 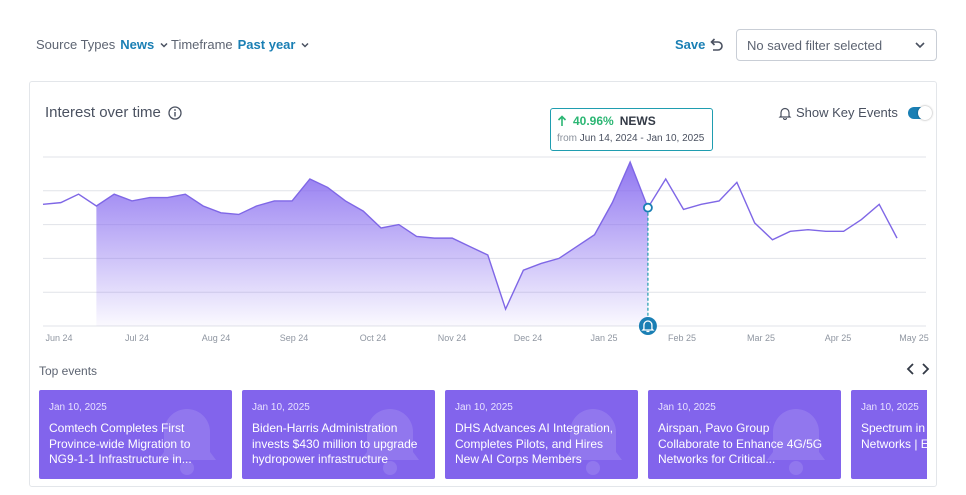 What do you see at coordinates (603, 338) in the screenshot?
I see `x-tick-label: Jan 25` at bounding box center [603, 338].